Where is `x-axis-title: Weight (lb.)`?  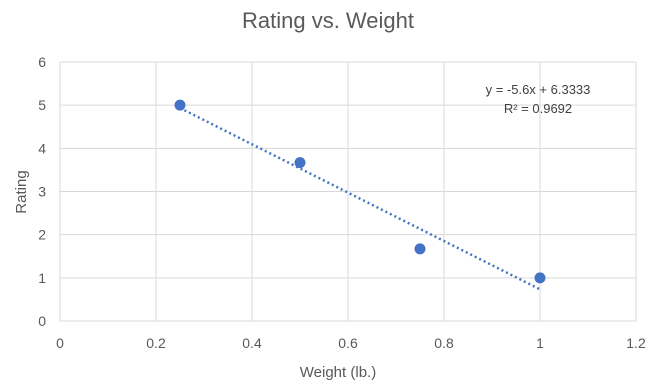
x-axis-title: Weight (lb.) is located at coordinates (338, 372).